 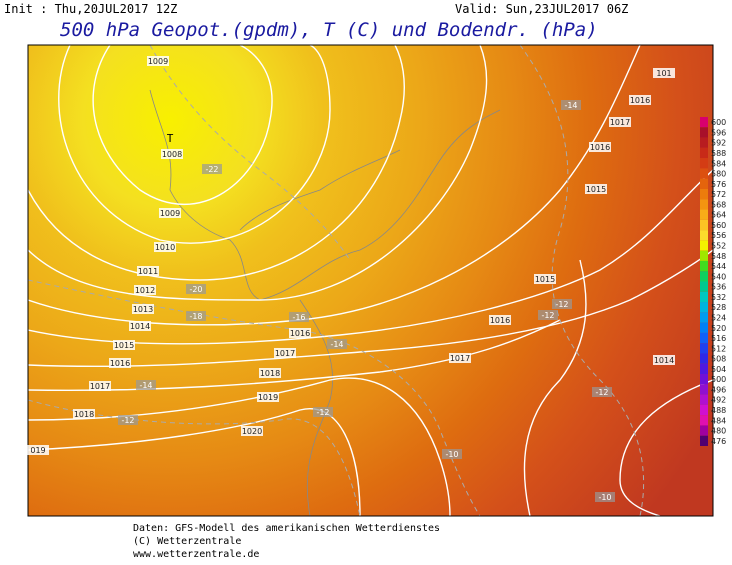 I want to click on legend-label: 480, so click(x=718, y=431).